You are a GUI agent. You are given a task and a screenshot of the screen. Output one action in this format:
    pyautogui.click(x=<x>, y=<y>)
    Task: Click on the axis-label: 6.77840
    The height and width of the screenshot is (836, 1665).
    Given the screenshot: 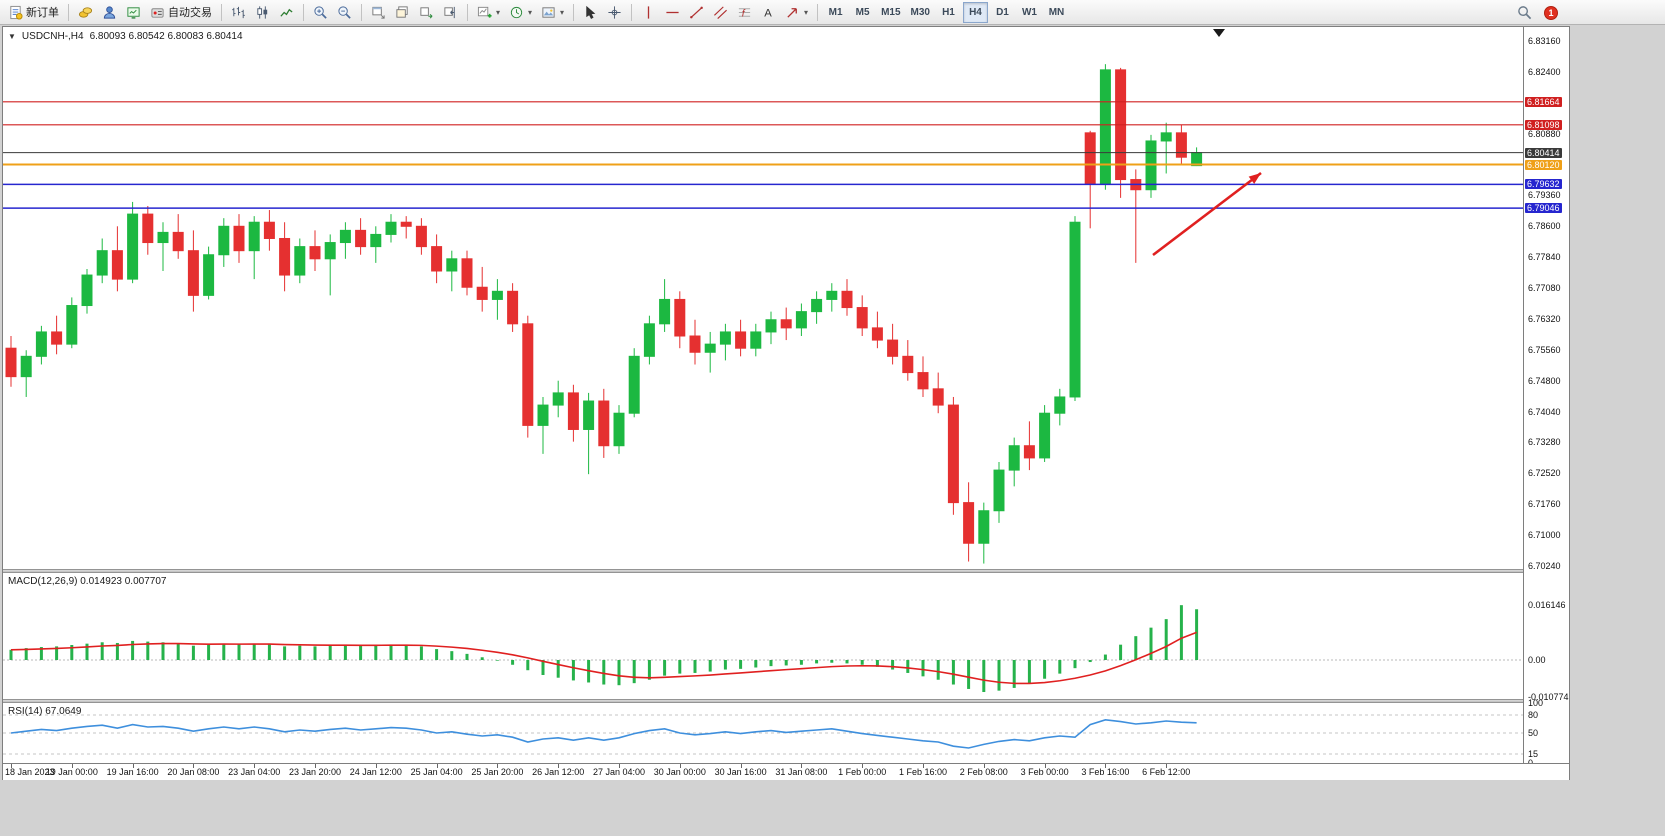 What is the action you would take?
    pyautogui.click(x=1544, y=257)
    